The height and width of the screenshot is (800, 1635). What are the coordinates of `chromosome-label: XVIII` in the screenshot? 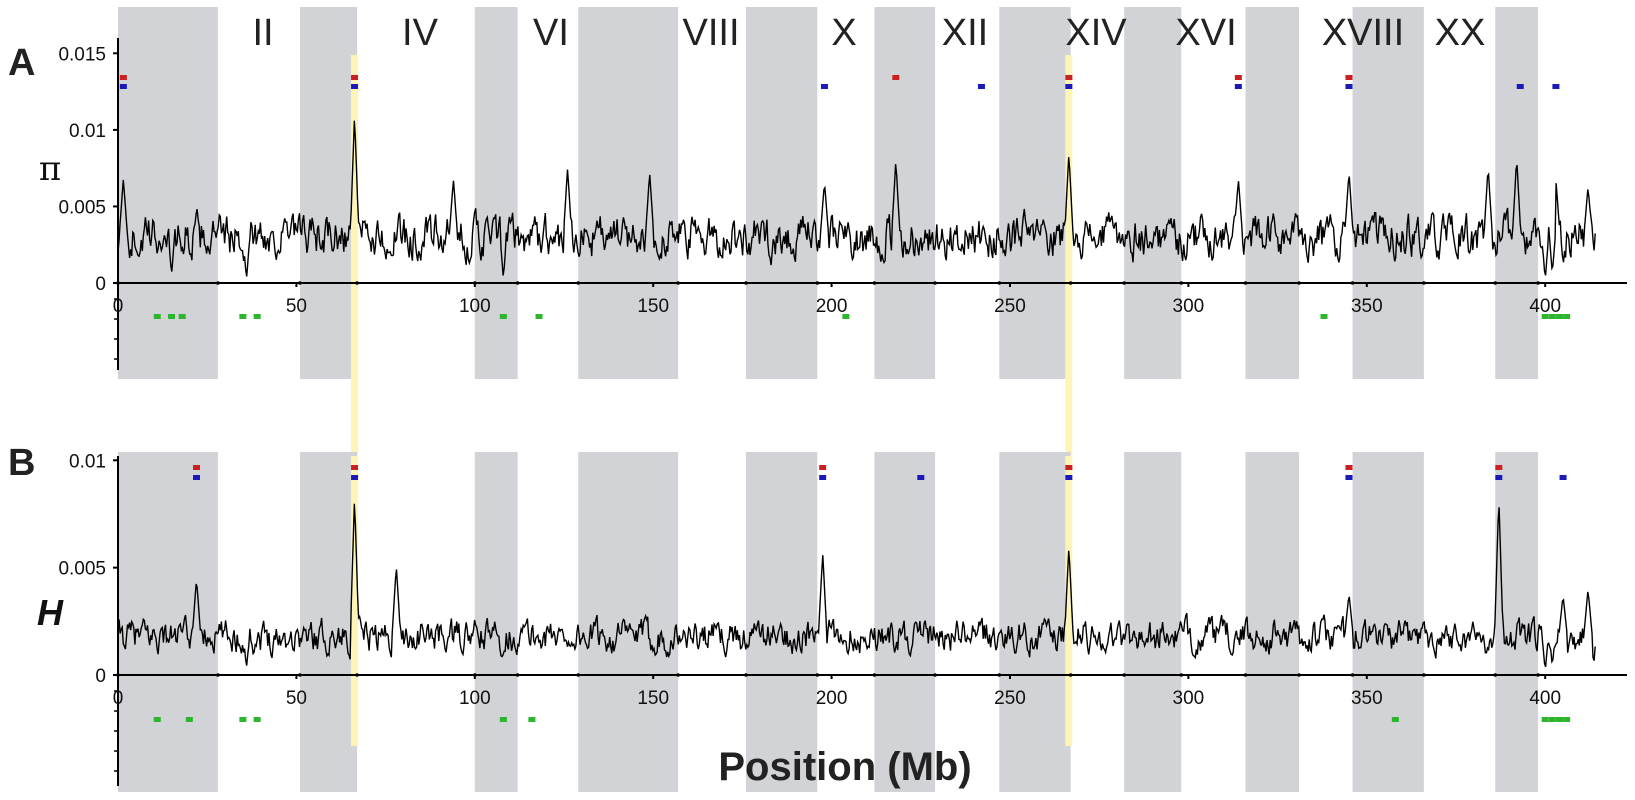 It's located at (1363, 33).